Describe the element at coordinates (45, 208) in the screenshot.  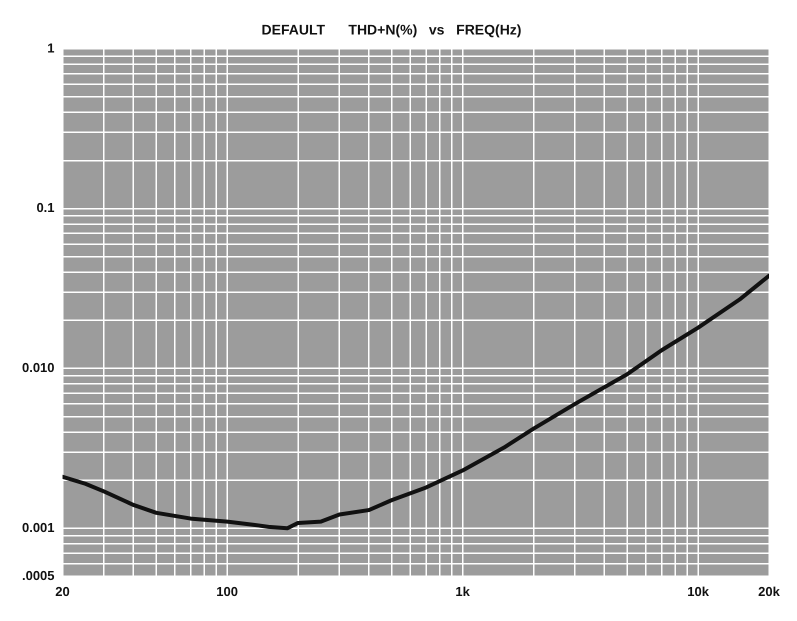
I see `y-tick-label: 0.1` at that location.